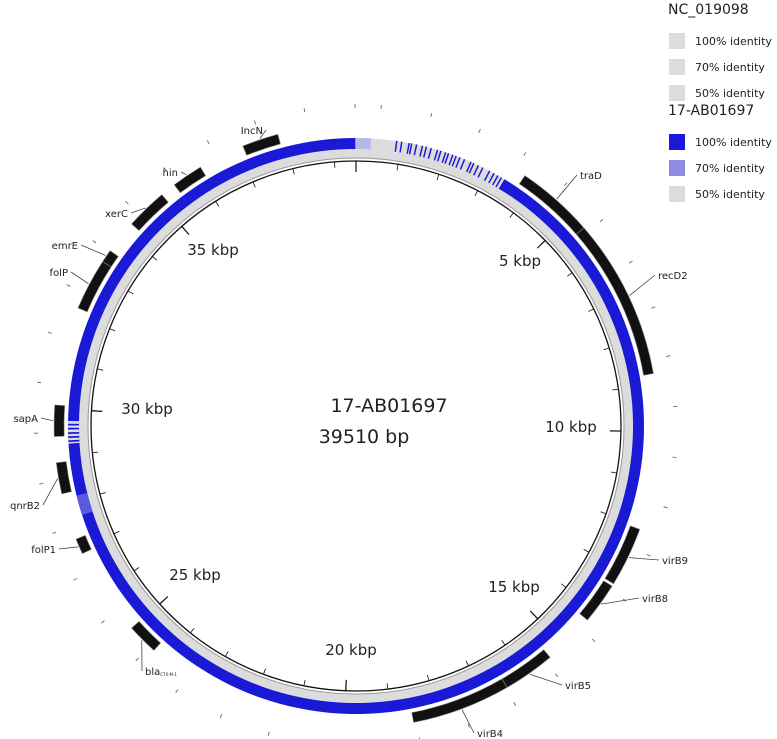  Describe the element at coordinates (578, 686) in the screenshot. I see `gene-label: virB5` at that location.